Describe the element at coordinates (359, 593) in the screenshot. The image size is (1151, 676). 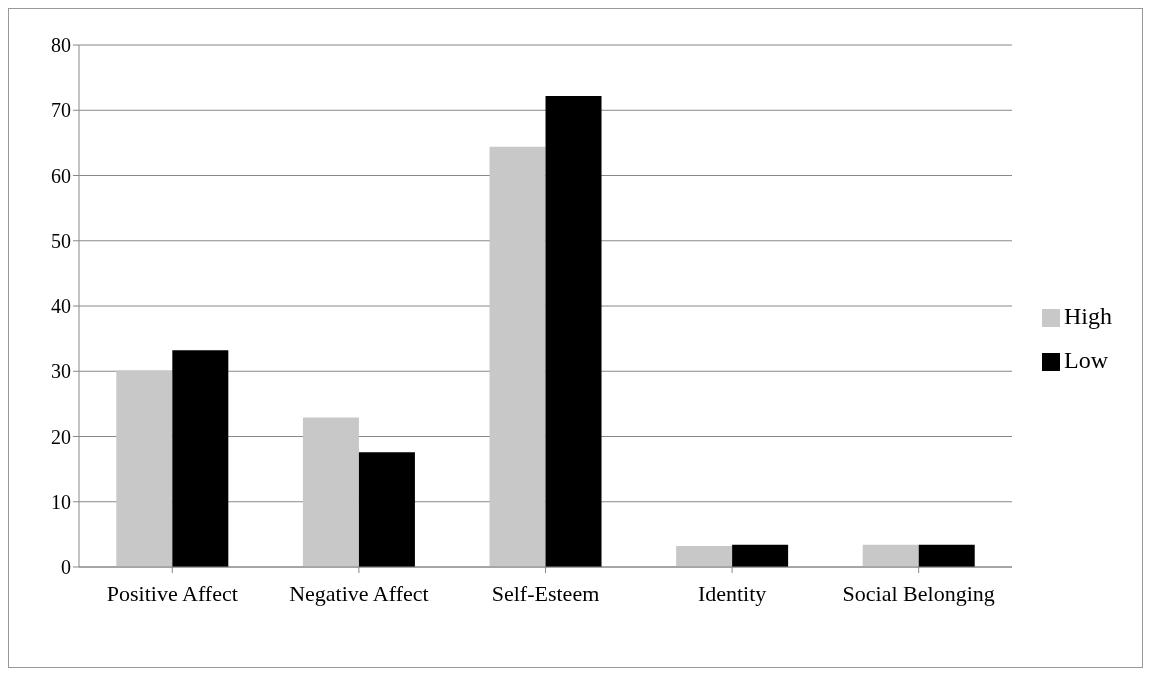
I see `x-tick-label: Negative Affect` at that location.